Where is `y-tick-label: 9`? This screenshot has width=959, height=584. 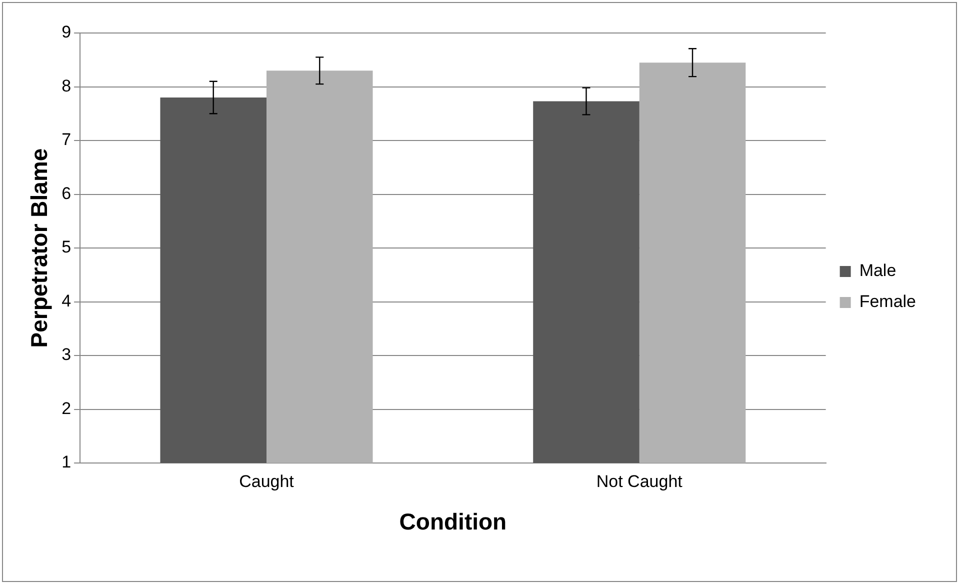
y-tick-label: 9 is located at coordinates (67, 32).